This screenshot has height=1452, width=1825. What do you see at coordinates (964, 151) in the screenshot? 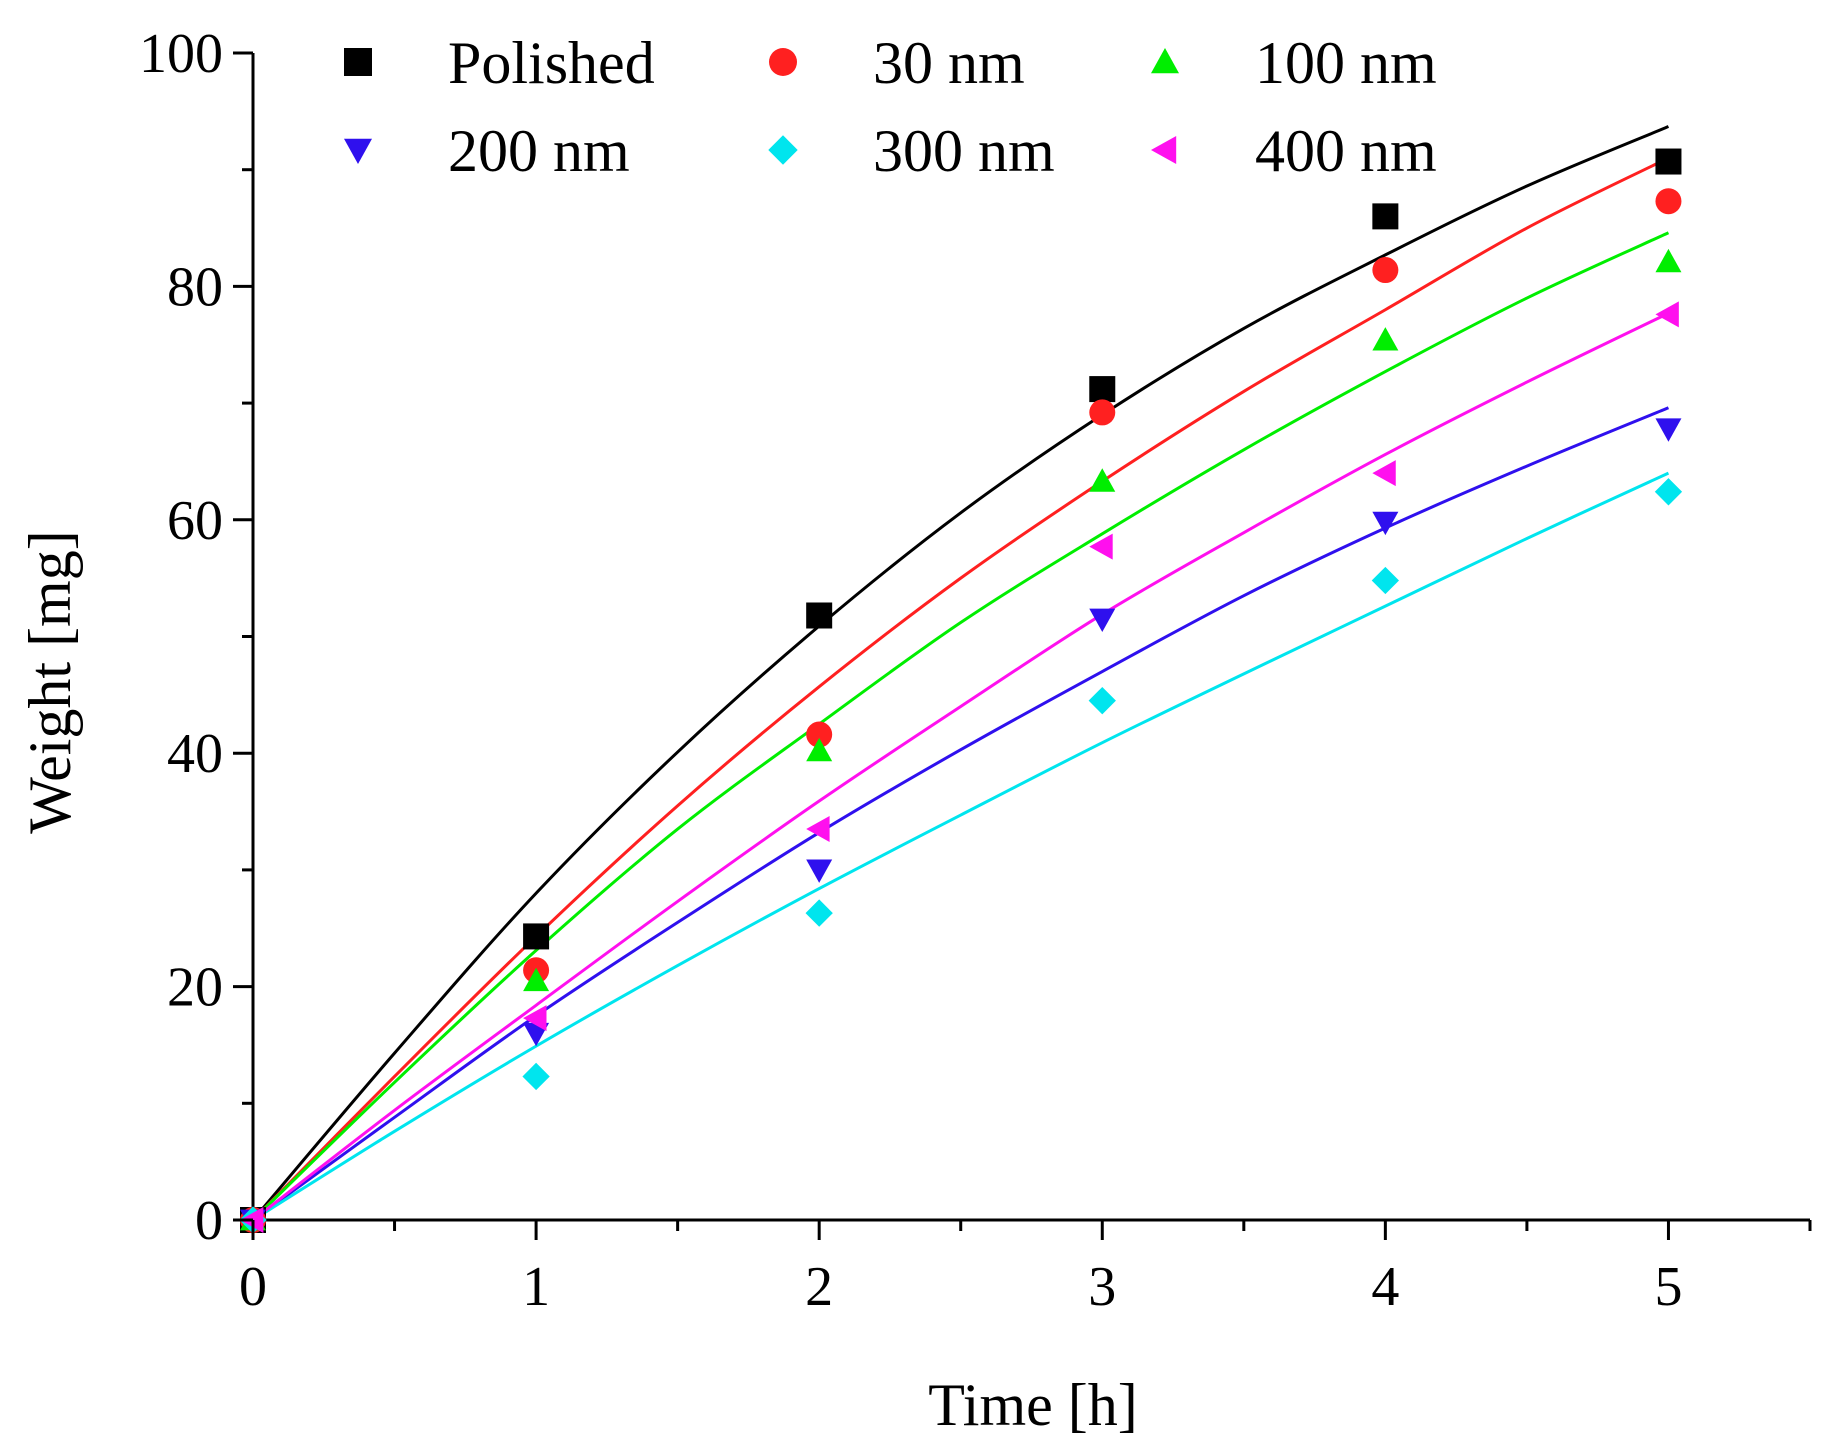
I see `legend-label: 300 nm` at bounding box center [964, 151].